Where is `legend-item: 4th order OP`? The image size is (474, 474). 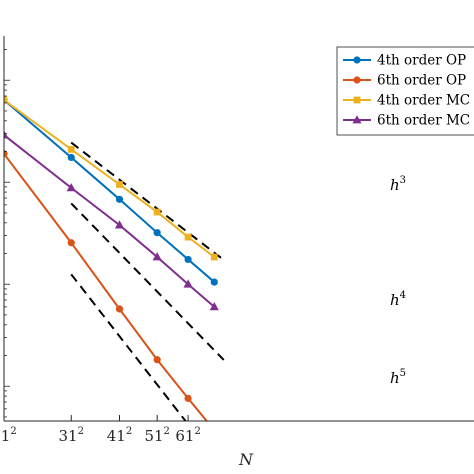 legend-item: 4th order OP is located at coordinates (404, 61).